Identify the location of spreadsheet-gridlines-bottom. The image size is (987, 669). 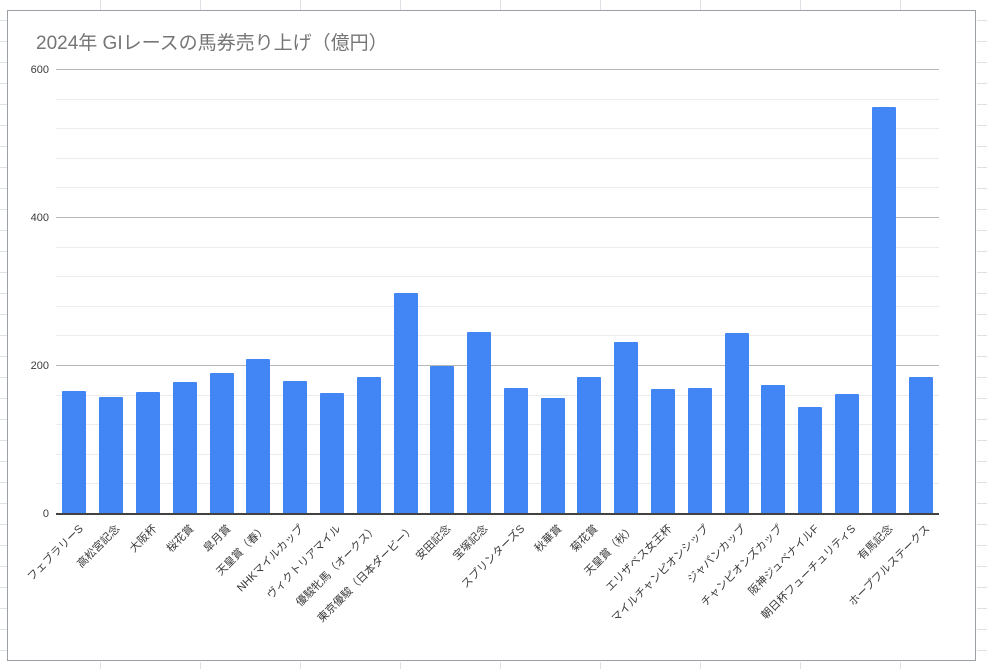
(493, 665).